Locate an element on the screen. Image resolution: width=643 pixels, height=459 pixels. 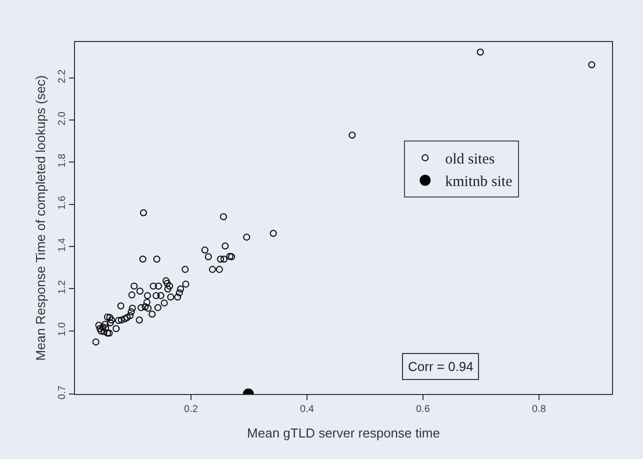
x-tick-label: 0.6 is located at coordinates (423, 409).